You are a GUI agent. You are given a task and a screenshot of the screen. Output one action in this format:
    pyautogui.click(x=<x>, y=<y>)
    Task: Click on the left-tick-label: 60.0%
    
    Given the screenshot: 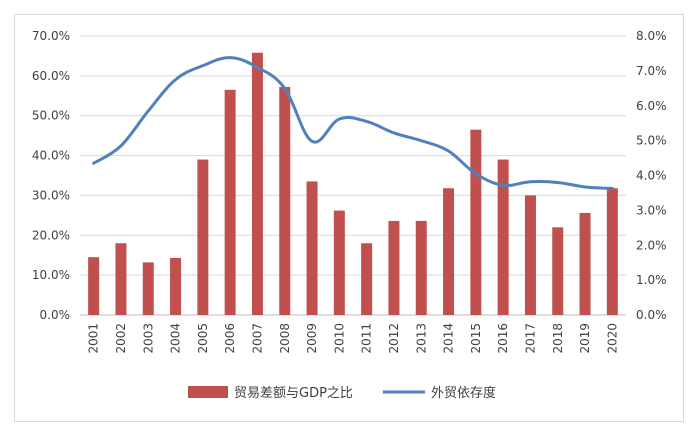 What is the action you would take?
    pyautogui.click(x=51, y=76)
    